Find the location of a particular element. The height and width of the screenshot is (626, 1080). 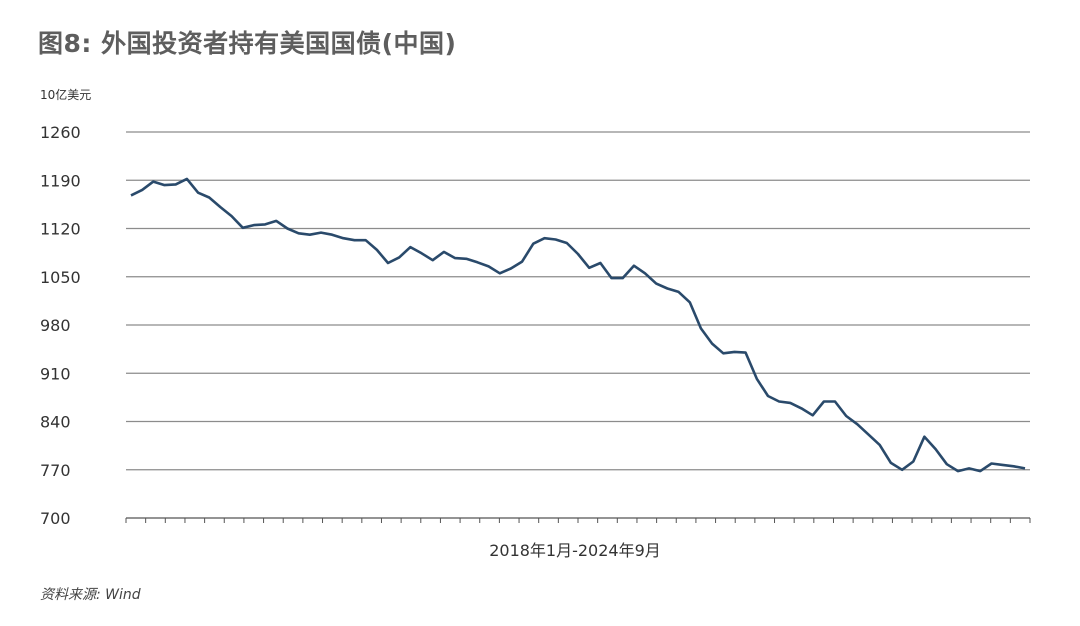

y-tick-labels: 700 770 840 910 980 1050 1120 1190 1260 is located at coordinates (60, 325).